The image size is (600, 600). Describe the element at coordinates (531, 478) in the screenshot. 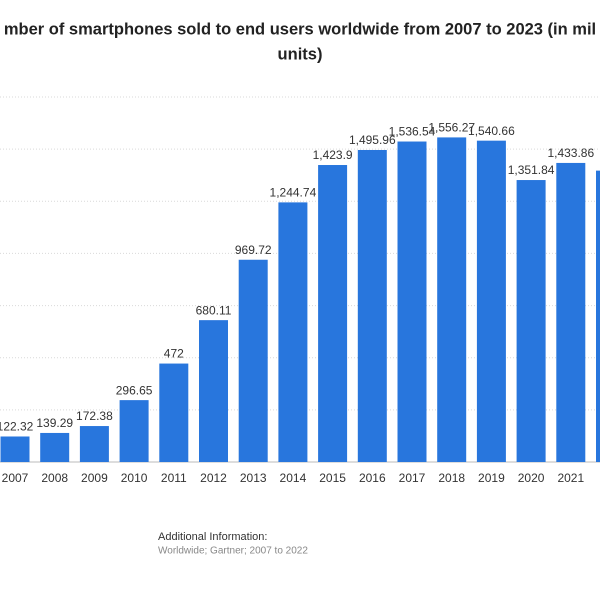

I see `x-tick-label: 2020` at that location.